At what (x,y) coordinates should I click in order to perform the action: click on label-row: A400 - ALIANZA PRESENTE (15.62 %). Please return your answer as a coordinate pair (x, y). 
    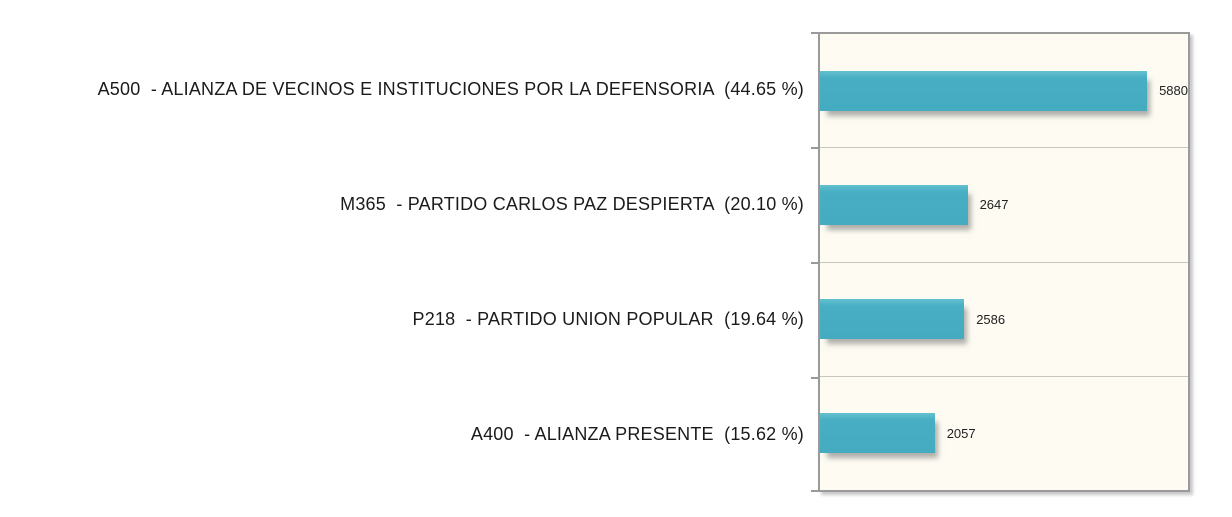
    Looking at the image, I should click on (409, 434).